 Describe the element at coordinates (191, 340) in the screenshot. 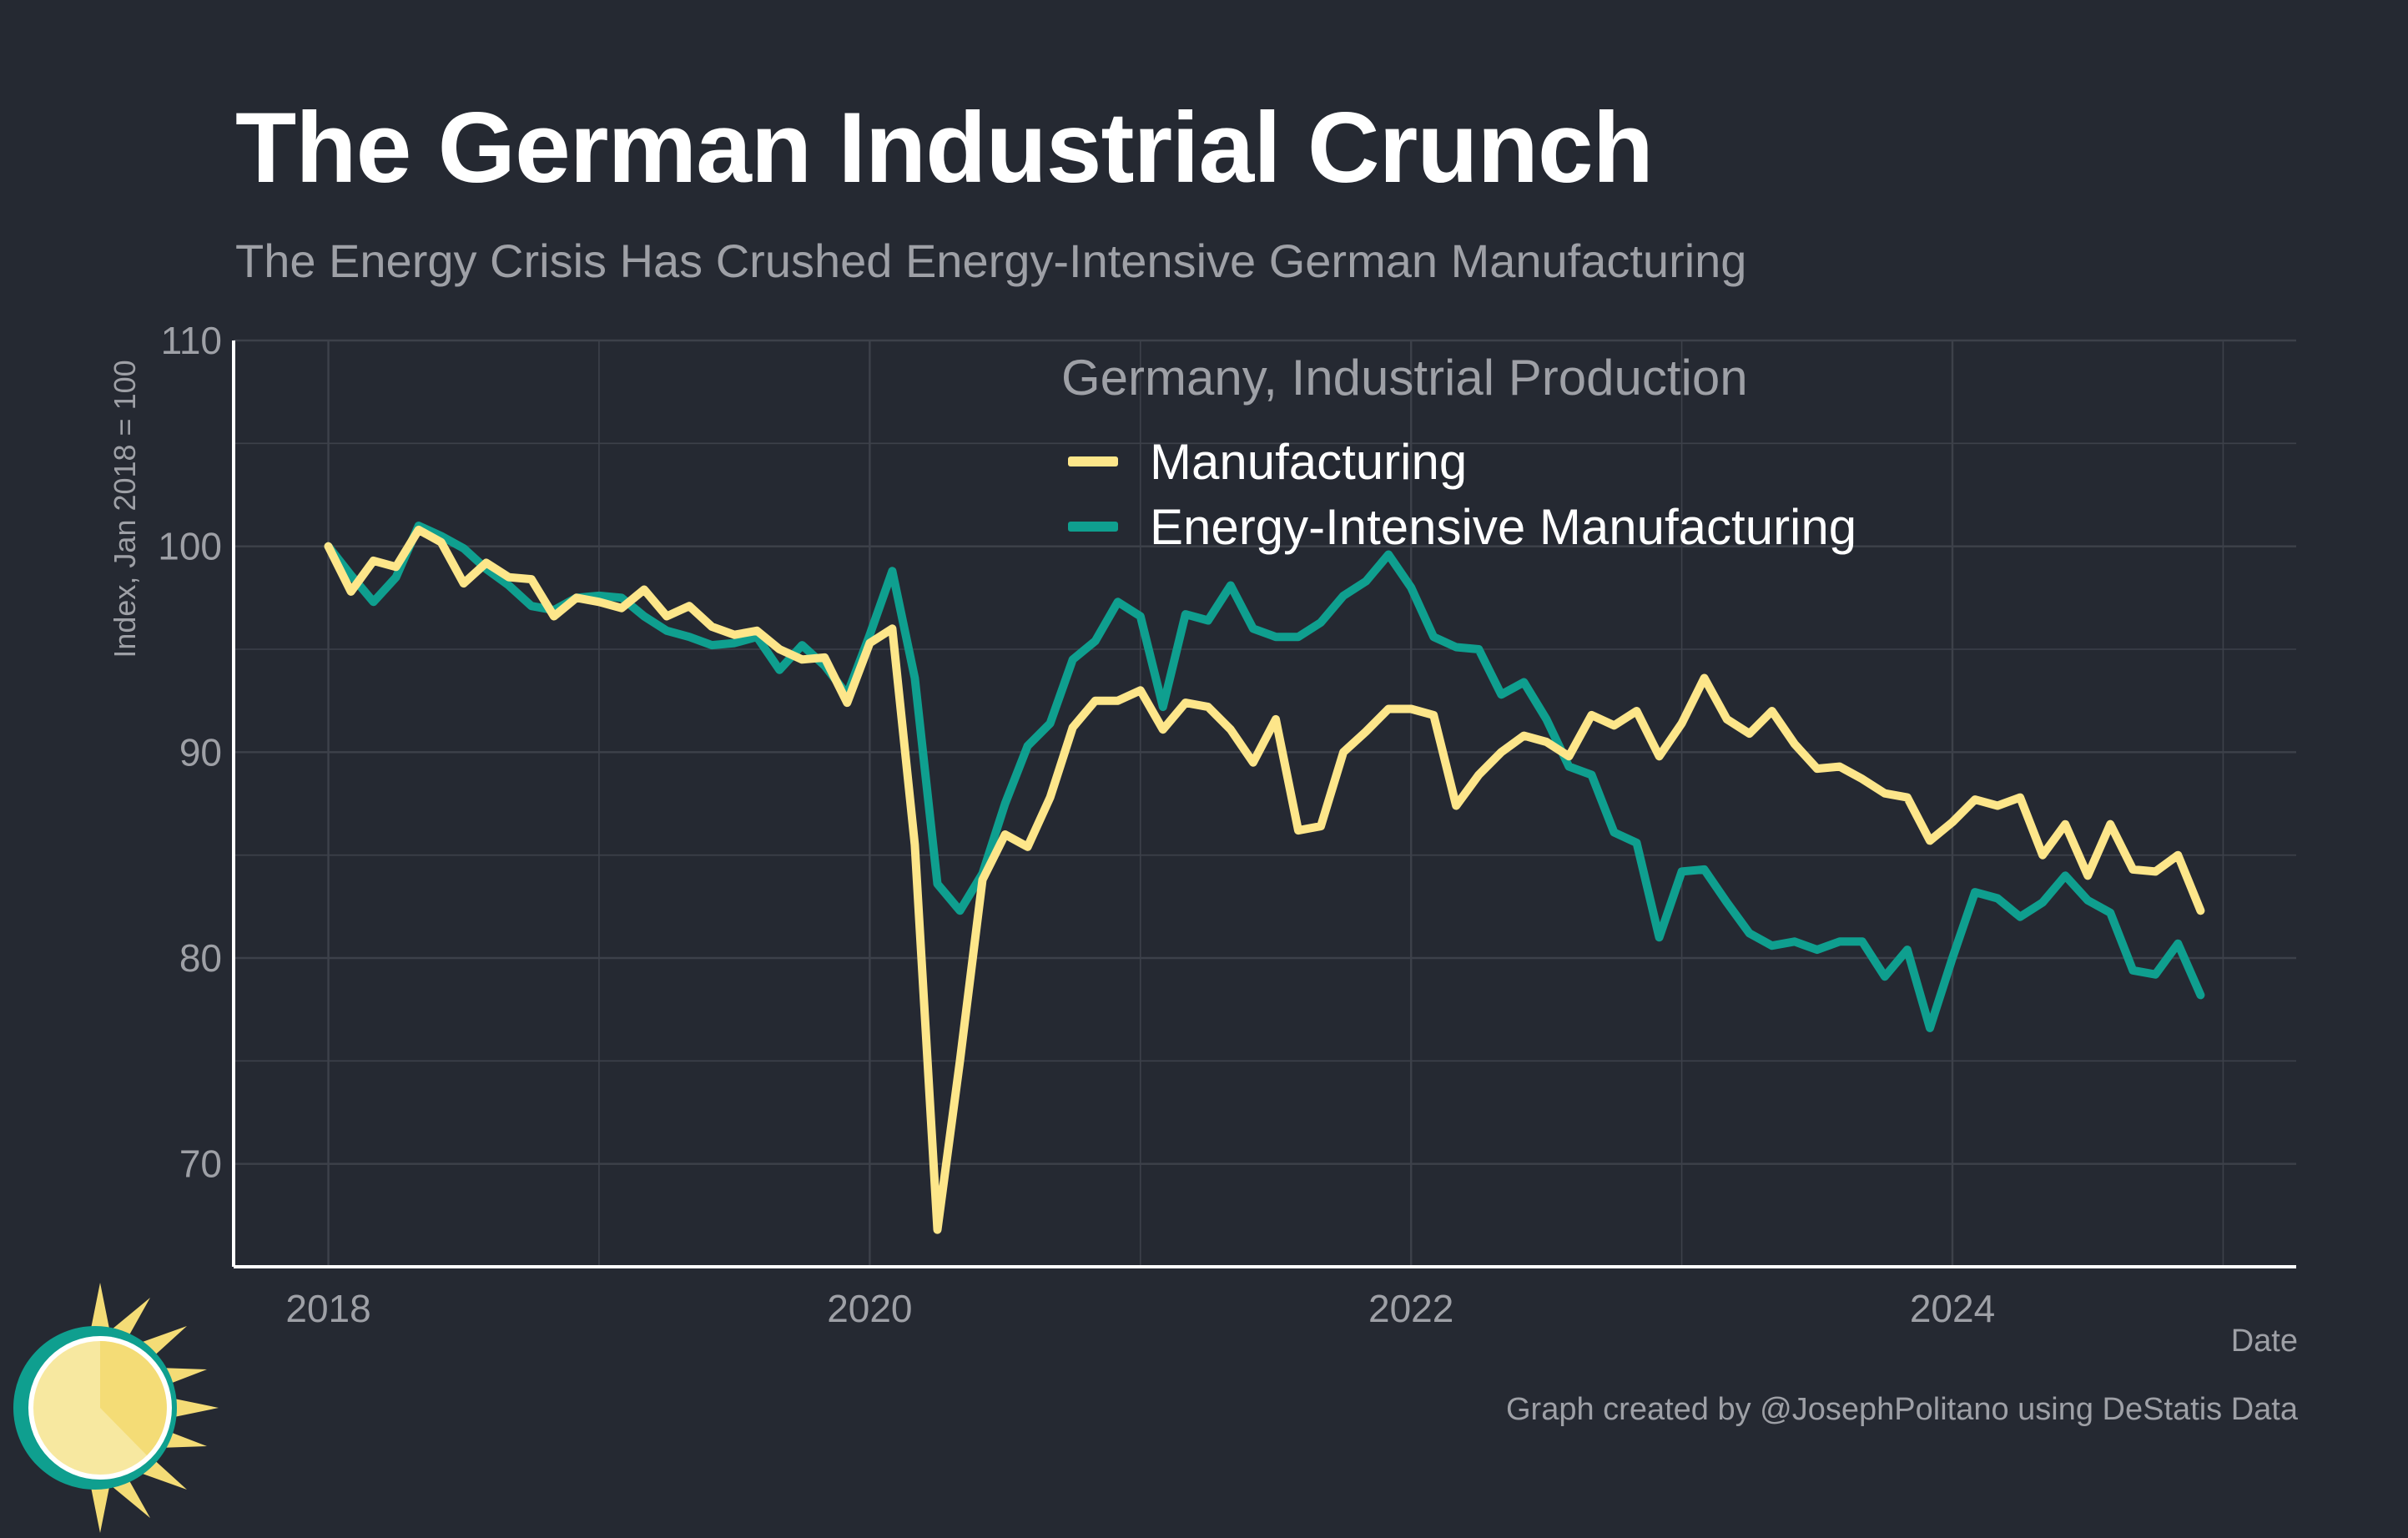

I see `y-tick-label: 110` at that location.